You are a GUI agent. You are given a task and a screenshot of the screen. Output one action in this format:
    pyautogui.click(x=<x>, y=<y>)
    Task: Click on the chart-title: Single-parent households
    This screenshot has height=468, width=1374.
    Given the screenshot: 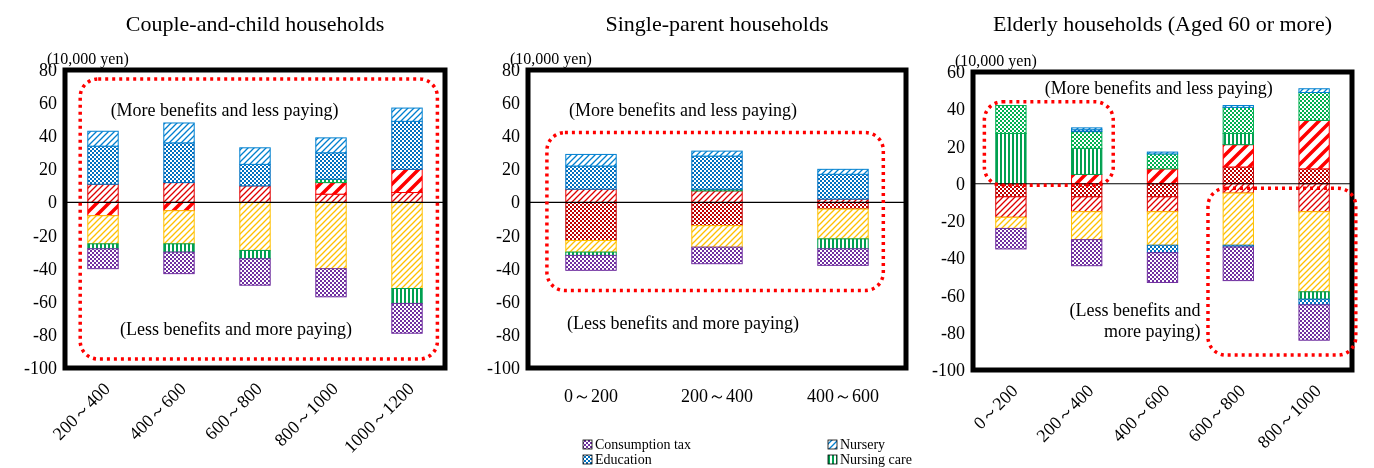 What is the action you would take?
    pyautogui.click(x=717, y=23)
    